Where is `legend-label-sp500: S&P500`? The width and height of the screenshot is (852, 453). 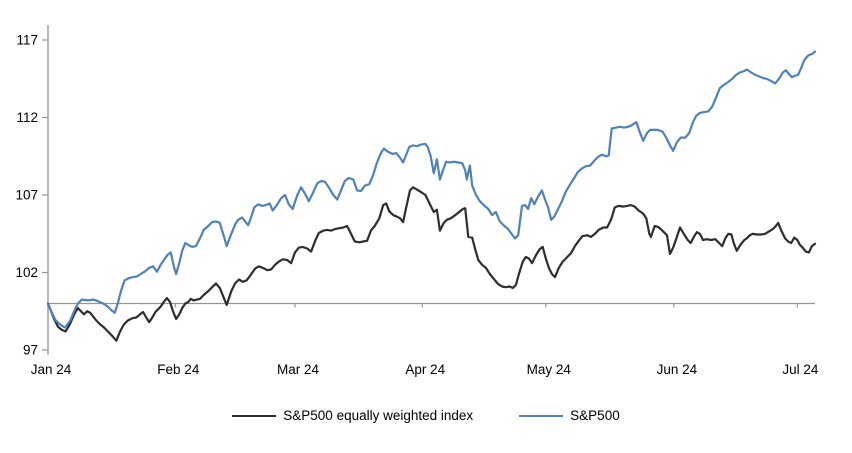
legend-label-sp500: S&P500 is located at coordinates (595, 415).